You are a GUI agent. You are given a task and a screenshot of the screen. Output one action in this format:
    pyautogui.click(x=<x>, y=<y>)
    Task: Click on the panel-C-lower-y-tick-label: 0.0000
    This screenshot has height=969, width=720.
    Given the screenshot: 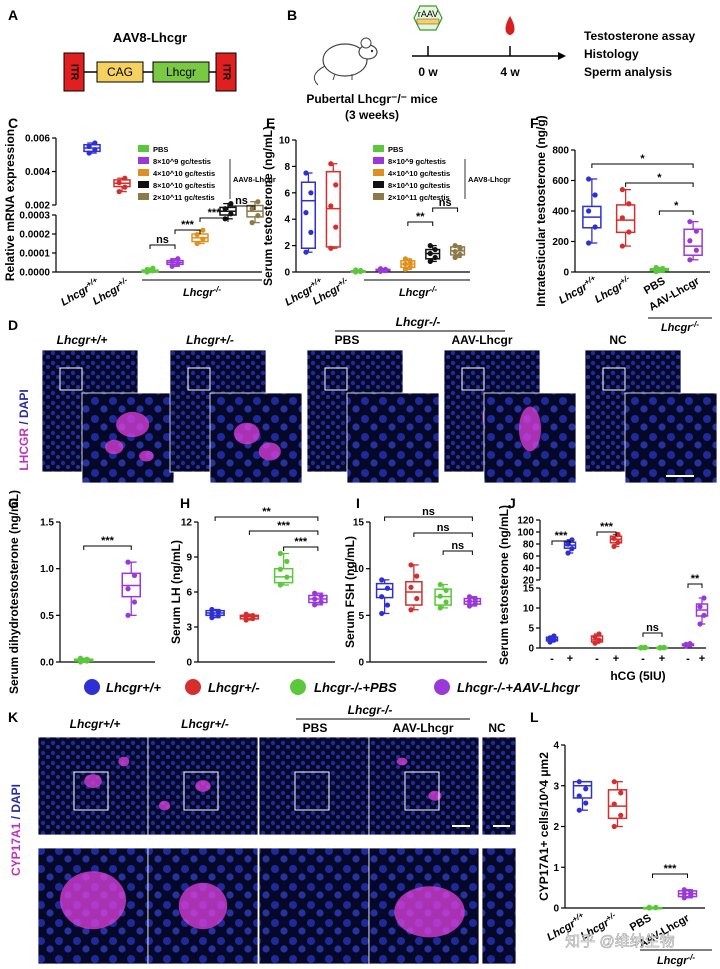 What is the action you would take?
    pyautogui.click(x=34, y=273)
    